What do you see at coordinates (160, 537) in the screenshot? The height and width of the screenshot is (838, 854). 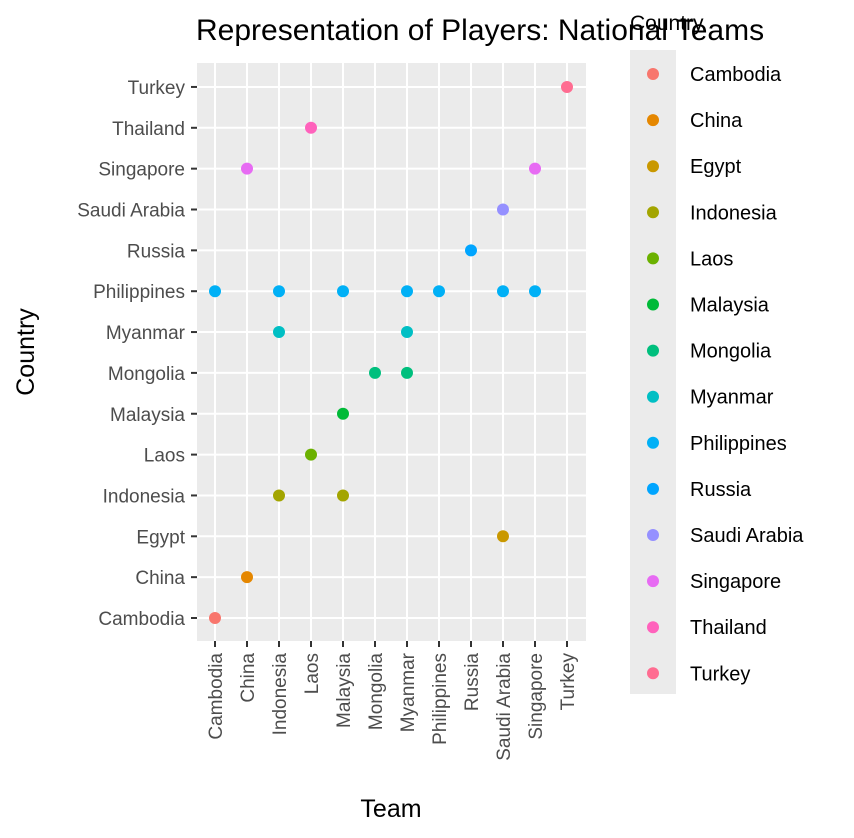 I see `y-tick-label: Egypt` at bounding box center [160, 537].